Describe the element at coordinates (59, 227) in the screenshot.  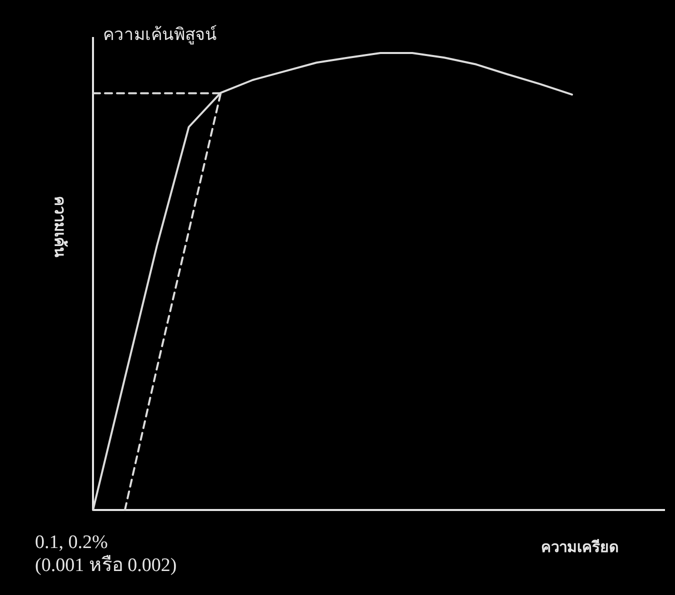
I see `ylabel: ความเค้น` at that location.